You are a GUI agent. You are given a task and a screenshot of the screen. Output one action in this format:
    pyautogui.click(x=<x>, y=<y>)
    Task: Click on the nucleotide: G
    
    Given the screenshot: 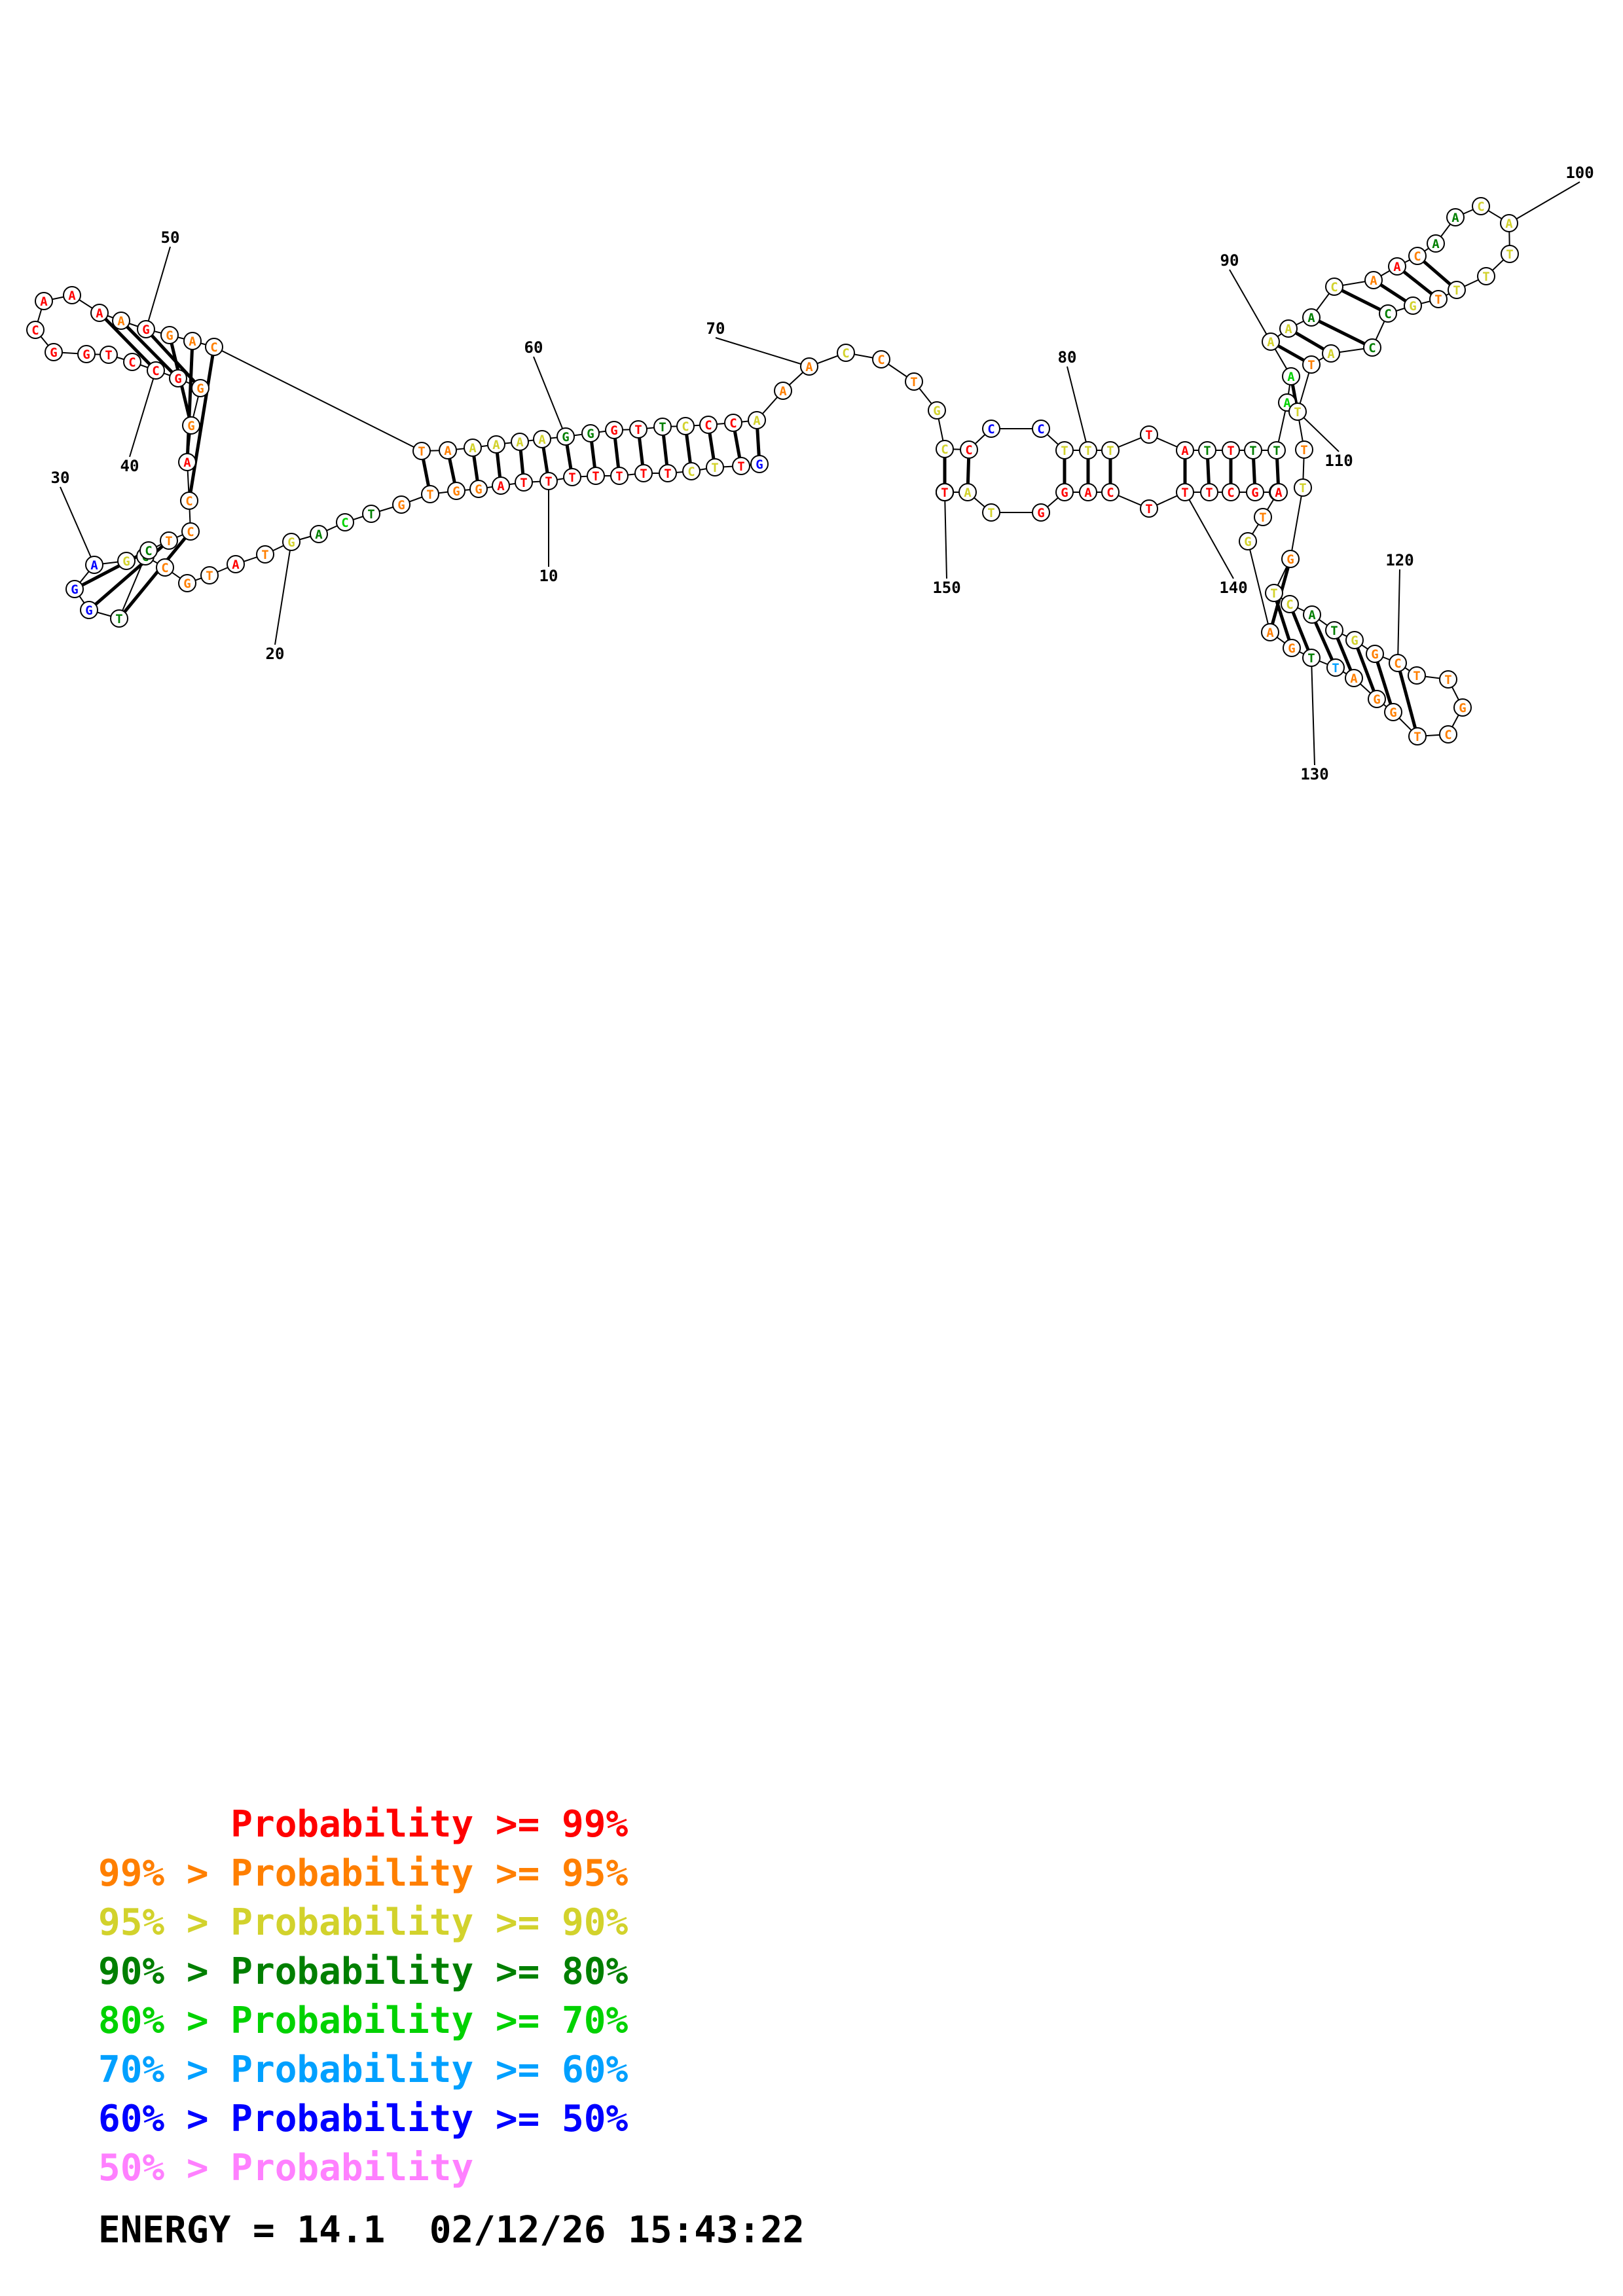 What is the action you would take?
    pyautogui.click(x=200, y=388)
    